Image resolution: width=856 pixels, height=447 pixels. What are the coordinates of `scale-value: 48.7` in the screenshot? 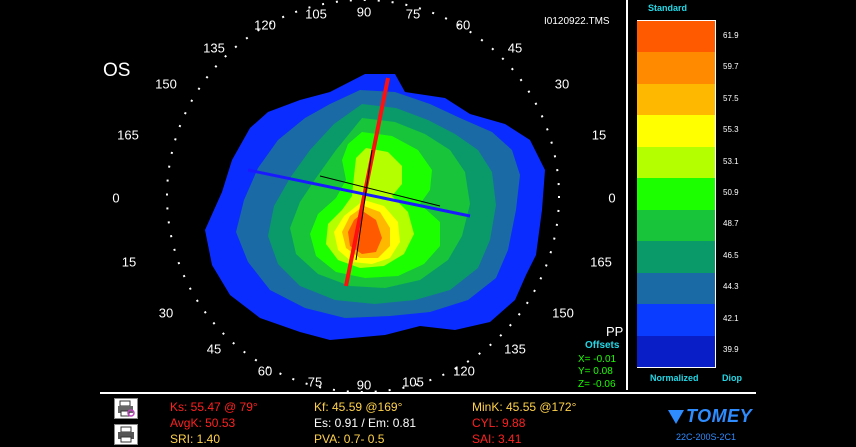 It's located at (731, 224).